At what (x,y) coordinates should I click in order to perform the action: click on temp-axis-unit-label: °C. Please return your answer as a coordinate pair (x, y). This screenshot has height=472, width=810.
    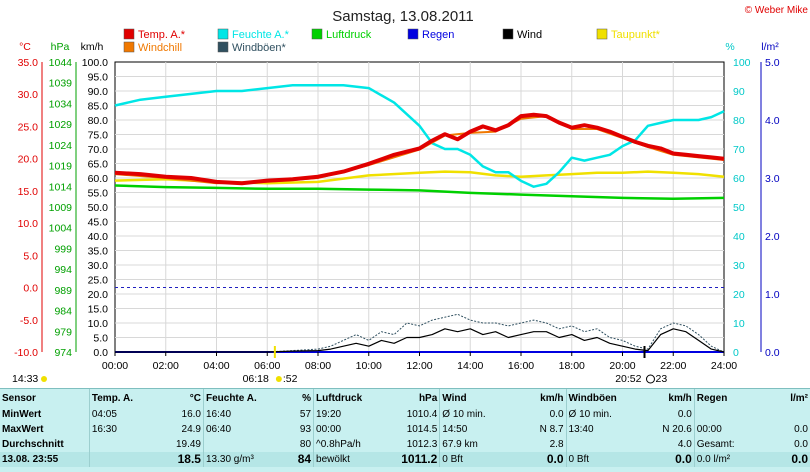
    Looking at the image, I should click on (25, 47).